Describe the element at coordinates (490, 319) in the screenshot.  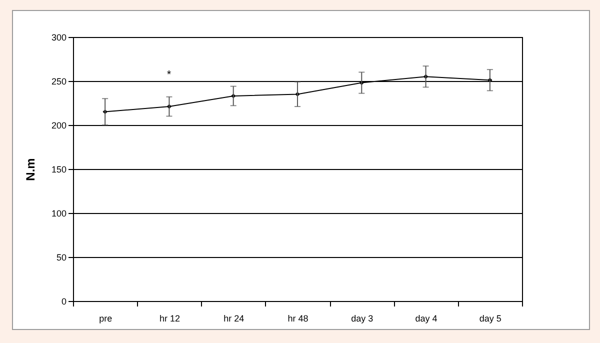
I see `x-tick-label: day 5` at that location.